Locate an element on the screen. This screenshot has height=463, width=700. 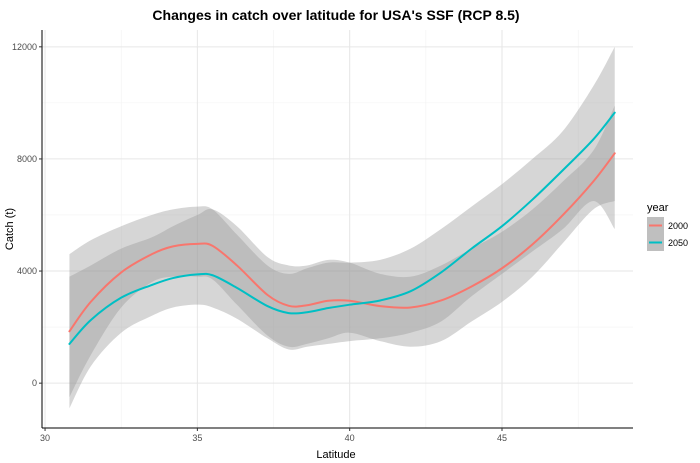
x-tick-label: 30 is located at coordinates (45, 438).